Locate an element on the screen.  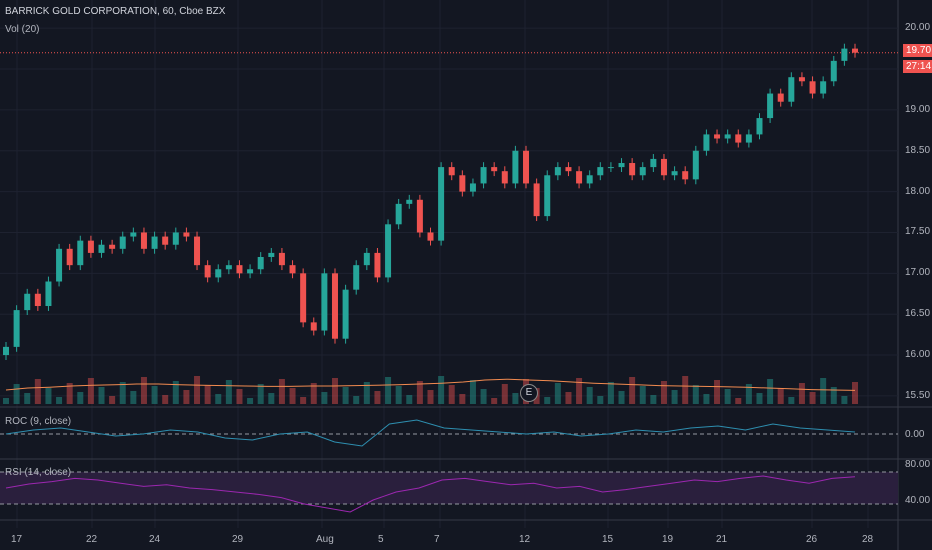
time-tick-label: 5 is located at coordinates (381, 539).